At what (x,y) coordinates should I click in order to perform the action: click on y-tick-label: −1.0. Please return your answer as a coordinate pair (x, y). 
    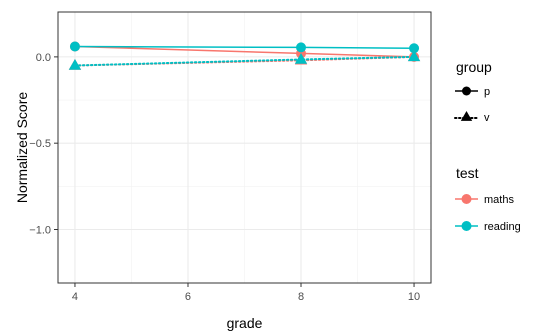
    Looking at the image, I should click on (40, 230).